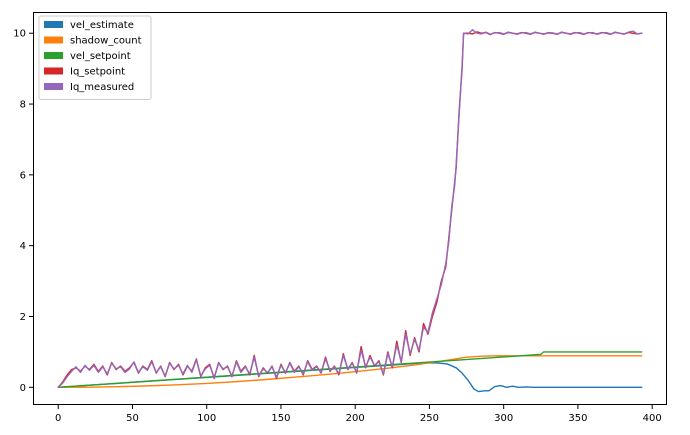 This screenshot has height=435, width=690. I want to click on series-line-shadow-count, so click(350, 371).